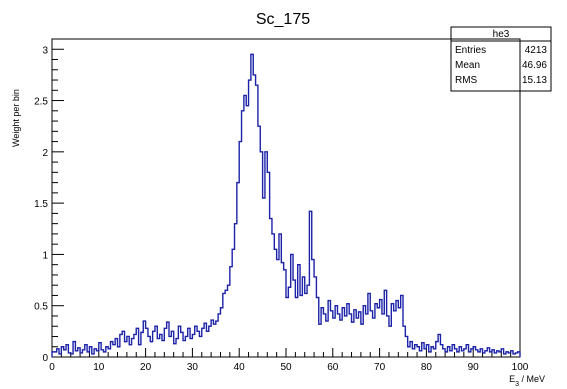 The height and width of the screenshot is (389, 567). What do you see at coordinates (240, 367) in the screenshot?
I see `x-tick-label: 40` at bounding box center [240, 367].